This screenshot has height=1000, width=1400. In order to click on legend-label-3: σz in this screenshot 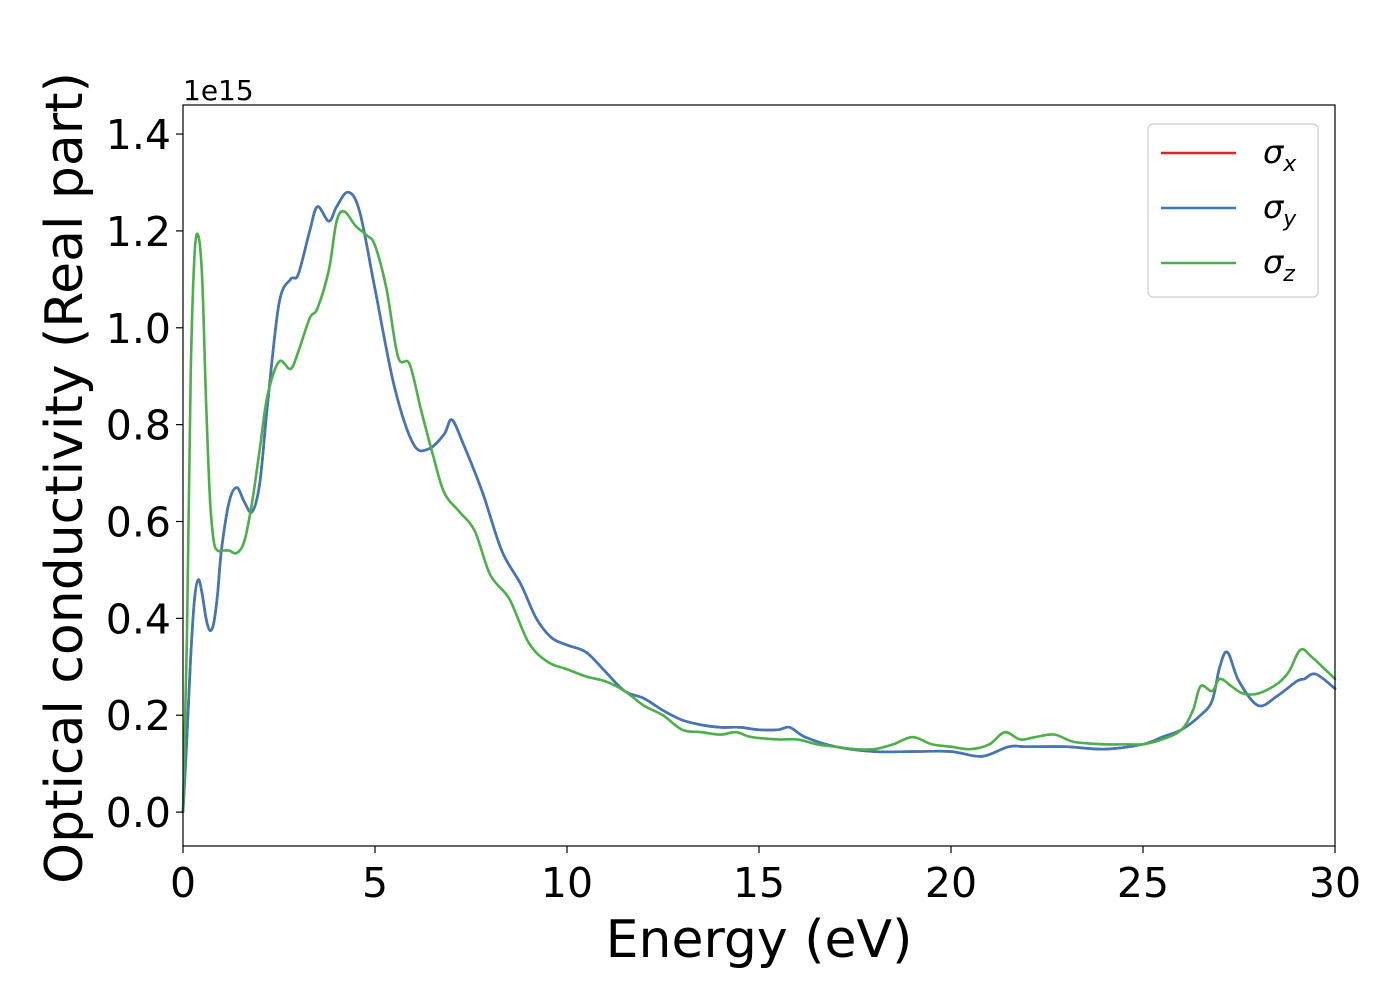, I will do `click(1279, 265)`.